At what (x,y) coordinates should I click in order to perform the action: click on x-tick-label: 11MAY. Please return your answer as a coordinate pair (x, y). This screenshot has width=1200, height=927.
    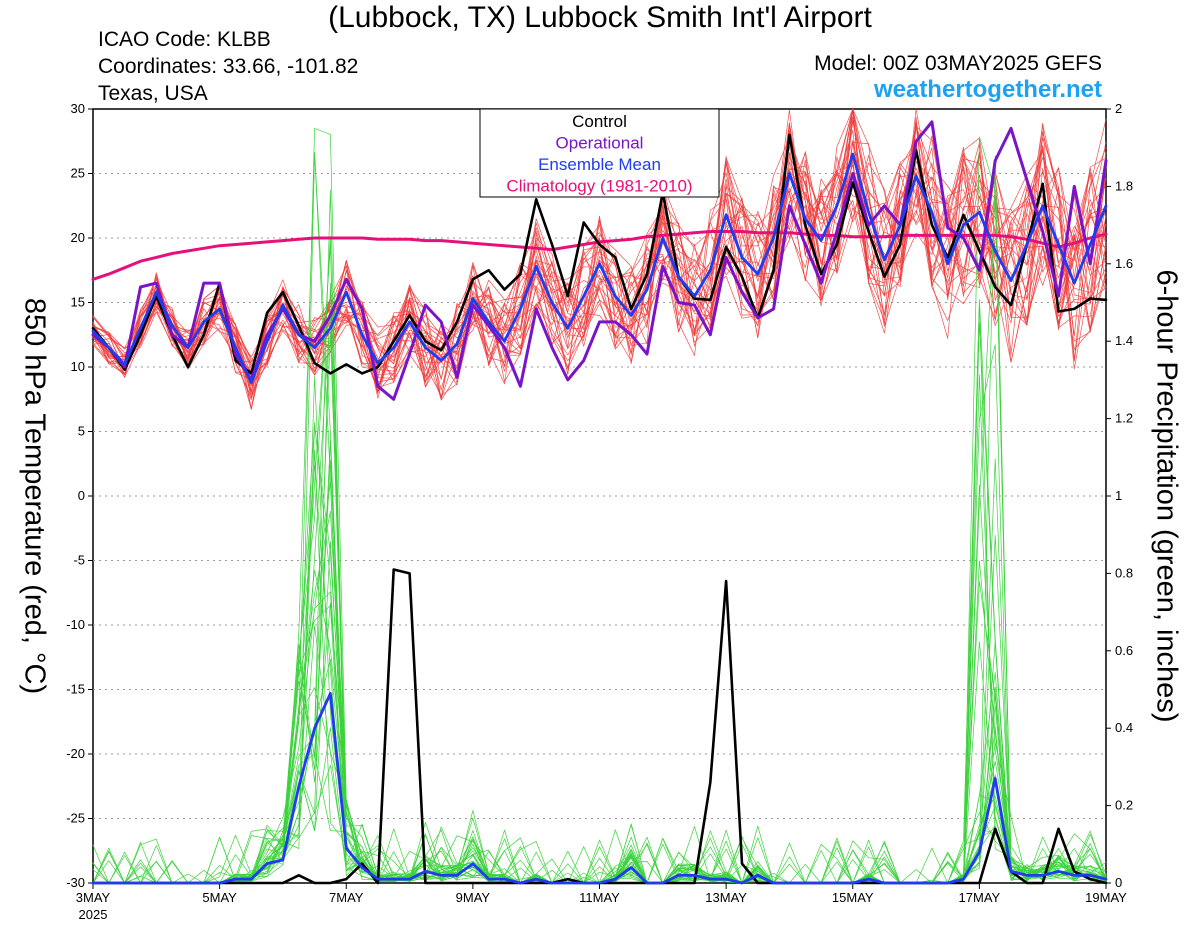
    Looking at the image, I should click on (599, 897).